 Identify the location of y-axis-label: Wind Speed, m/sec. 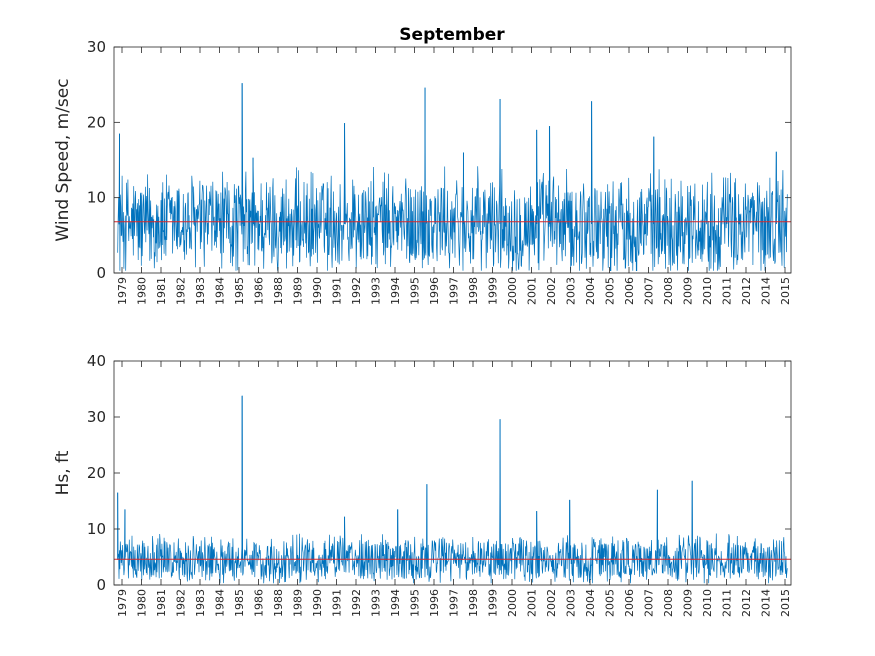
(63, 159).